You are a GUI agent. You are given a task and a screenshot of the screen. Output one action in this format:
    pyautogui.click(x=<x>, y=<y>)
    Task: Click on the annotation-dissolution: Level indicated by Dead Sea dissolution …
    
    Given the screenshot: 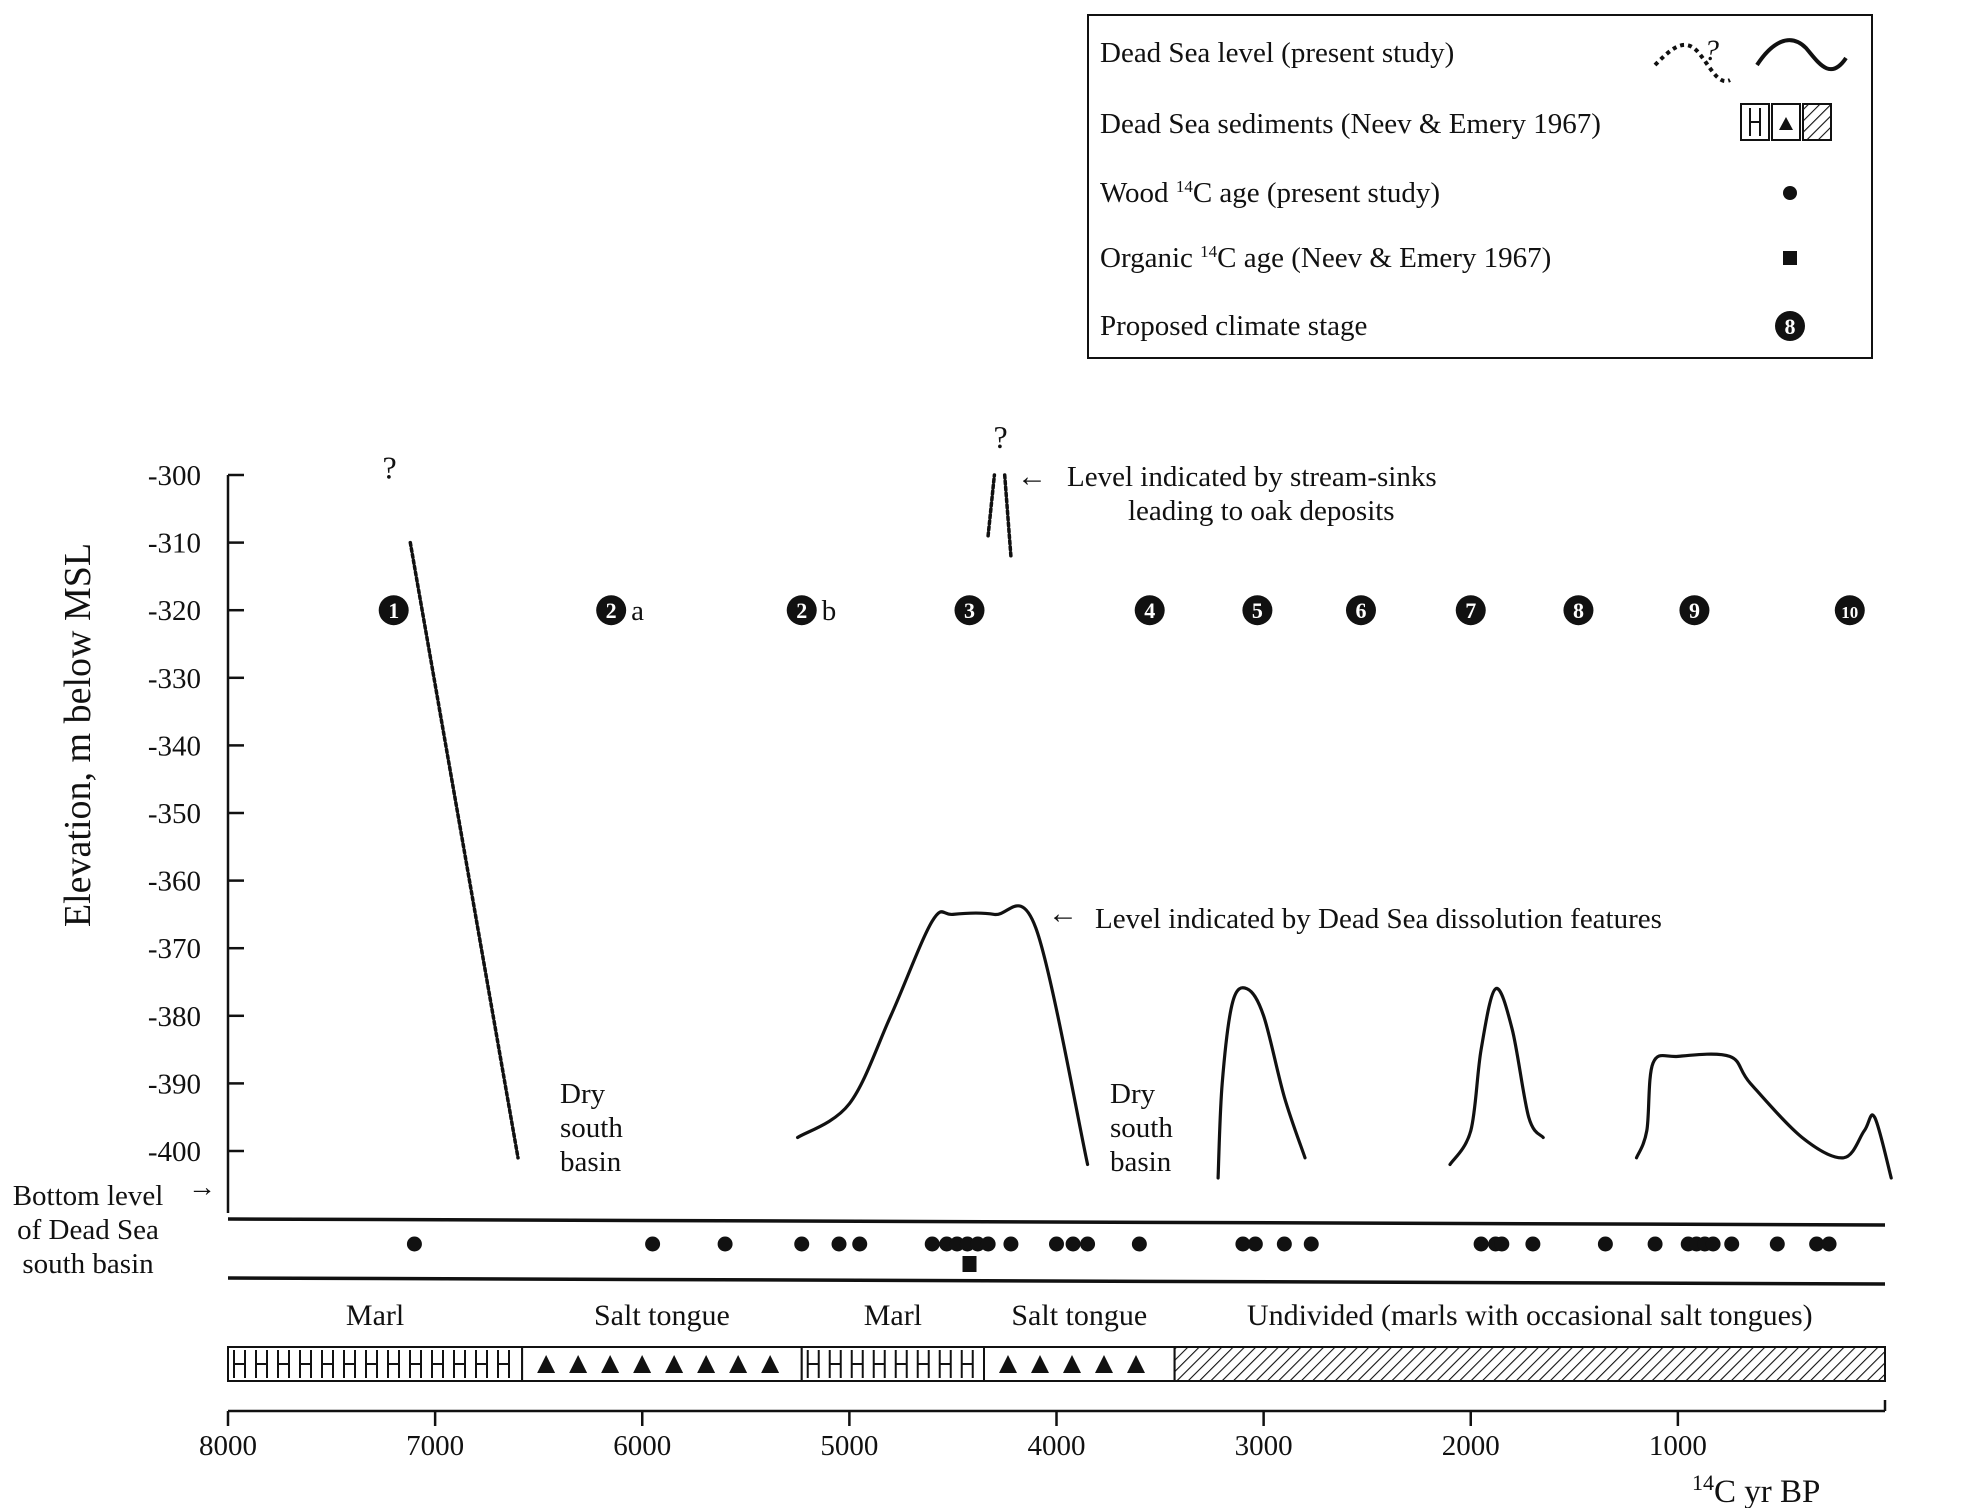 What is the action you would take?
    pyautogui.click(x=1378, y=919)
    